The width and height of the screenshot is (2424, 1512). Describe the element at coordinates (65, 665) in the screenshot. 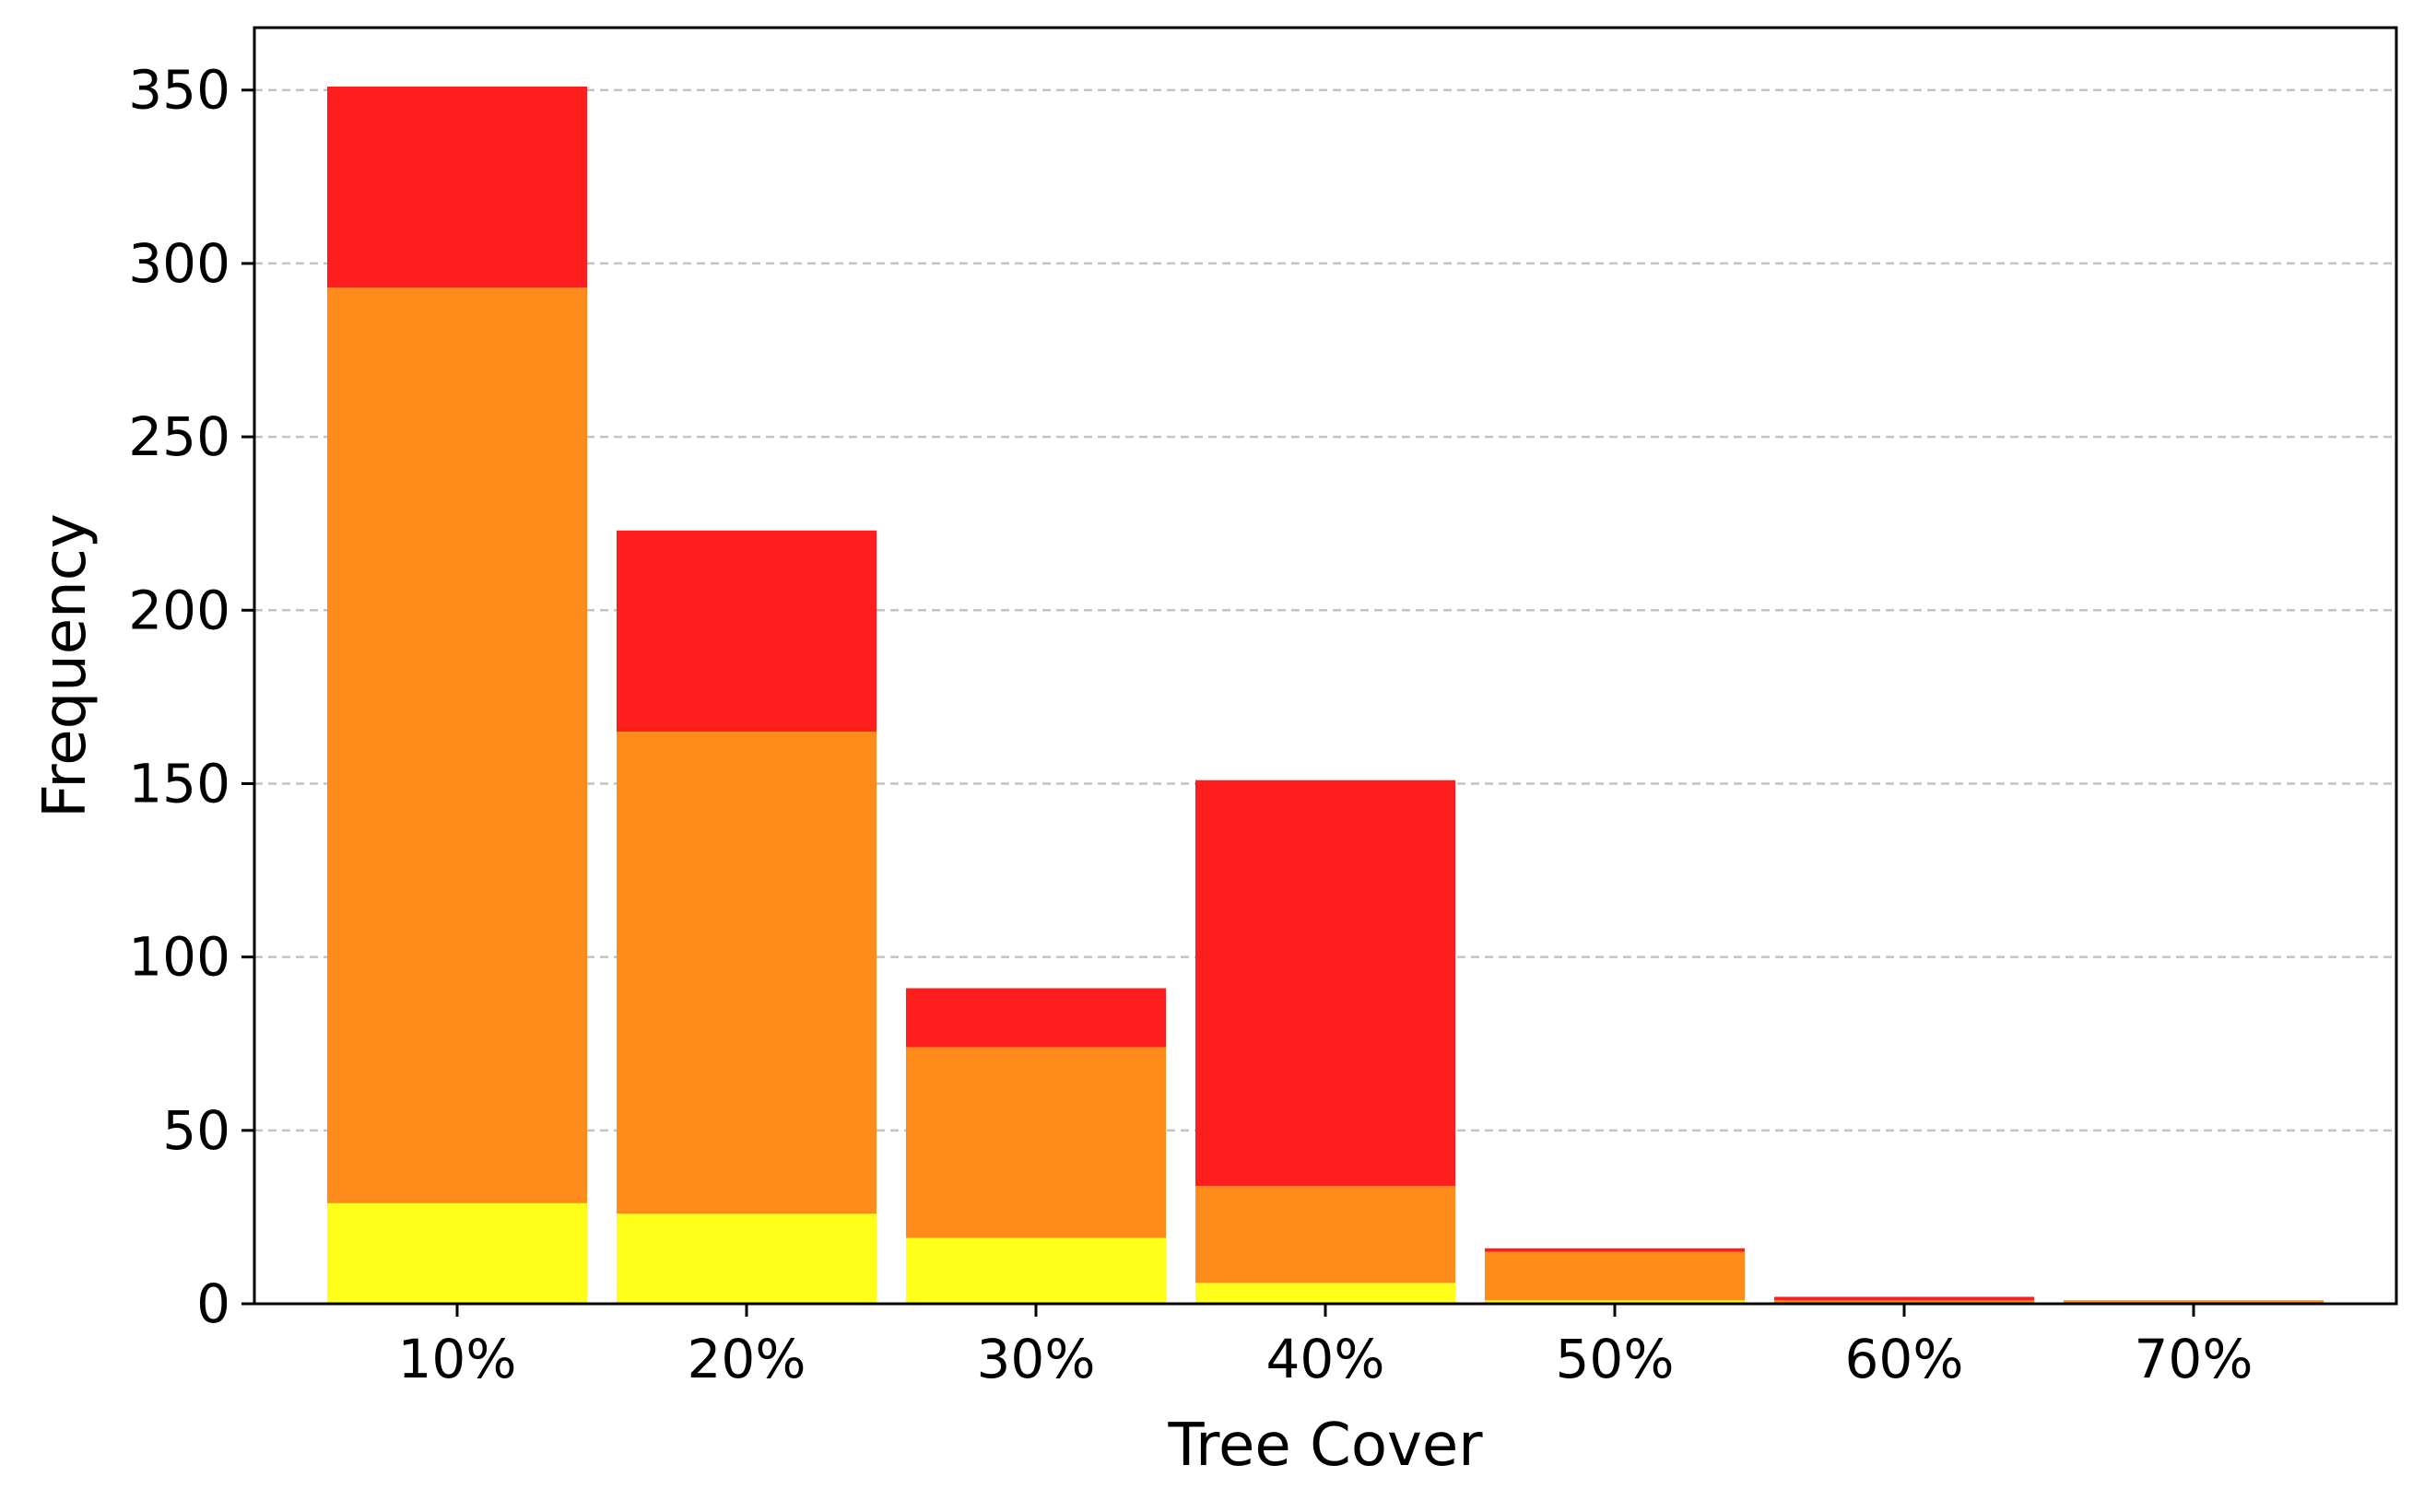

I see `y-axis-title: Frequency` at that location.